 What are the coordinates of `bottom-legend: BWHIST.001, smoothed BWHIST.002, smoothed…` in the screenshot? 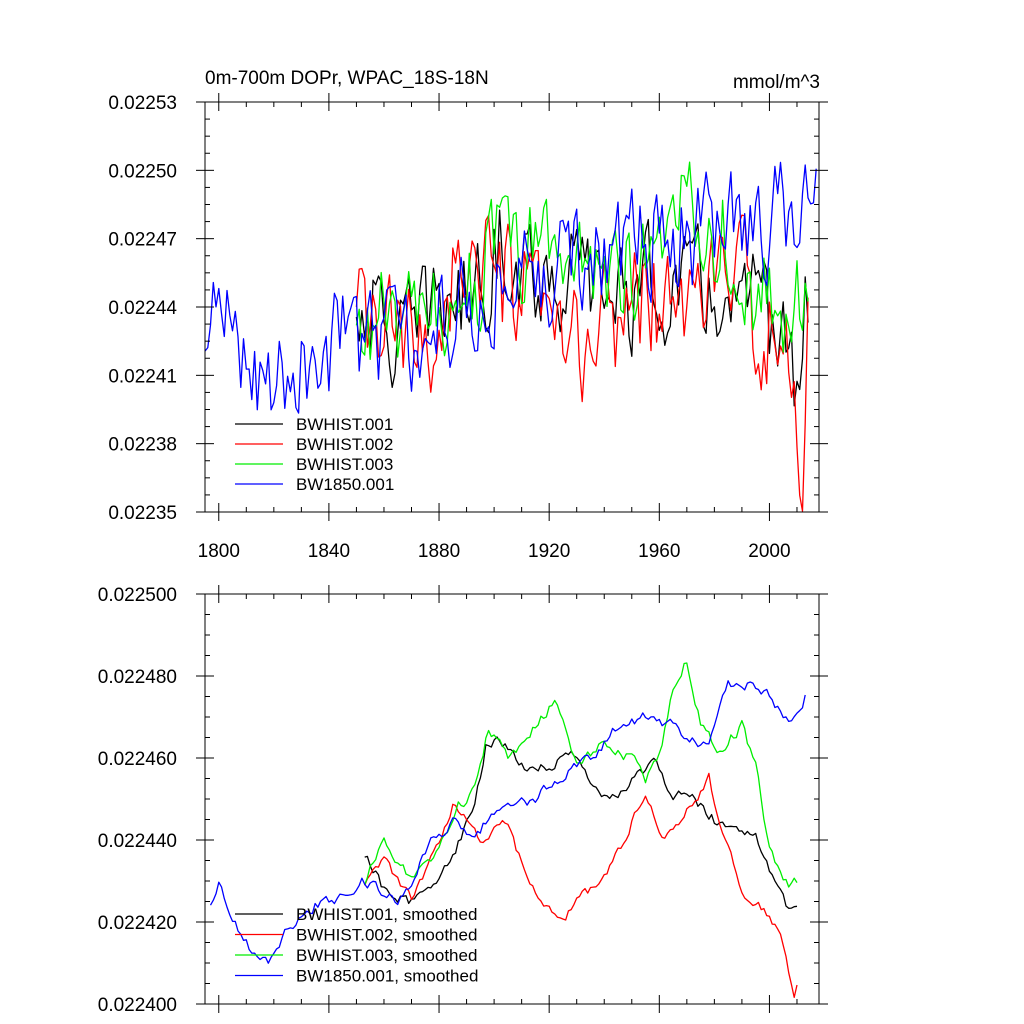 It's located at (356, 945).